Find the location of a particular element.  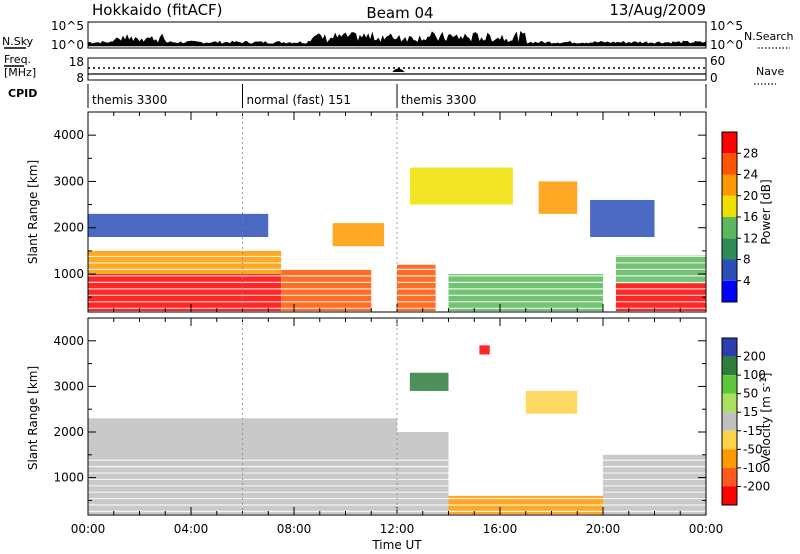

mode-label: normal (fast) 151 is located at coordinates (299, 100).